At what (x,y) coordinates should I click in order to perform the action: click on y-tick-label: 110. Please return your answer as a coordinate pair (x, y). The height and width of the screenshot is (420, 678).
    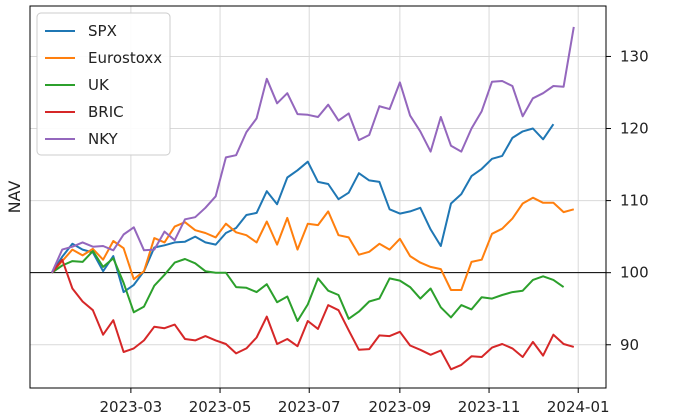
    Looking at the image, I should click on (634, 201).